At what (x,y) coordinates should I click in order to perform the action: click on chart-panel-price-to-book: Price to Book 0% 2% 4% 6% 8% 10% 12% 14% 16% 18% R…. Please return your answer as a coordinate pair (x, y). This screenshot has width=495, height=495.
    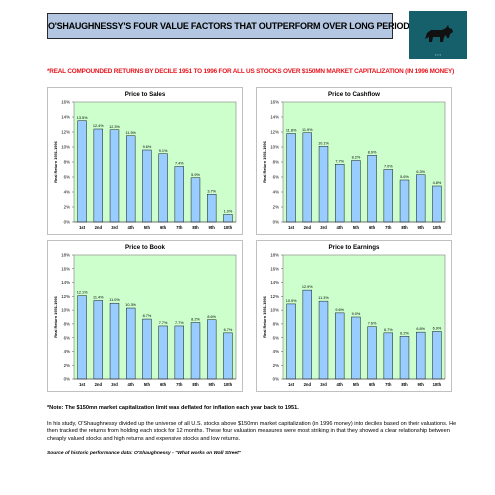
    Looking at the image, I should click on (145, 316).